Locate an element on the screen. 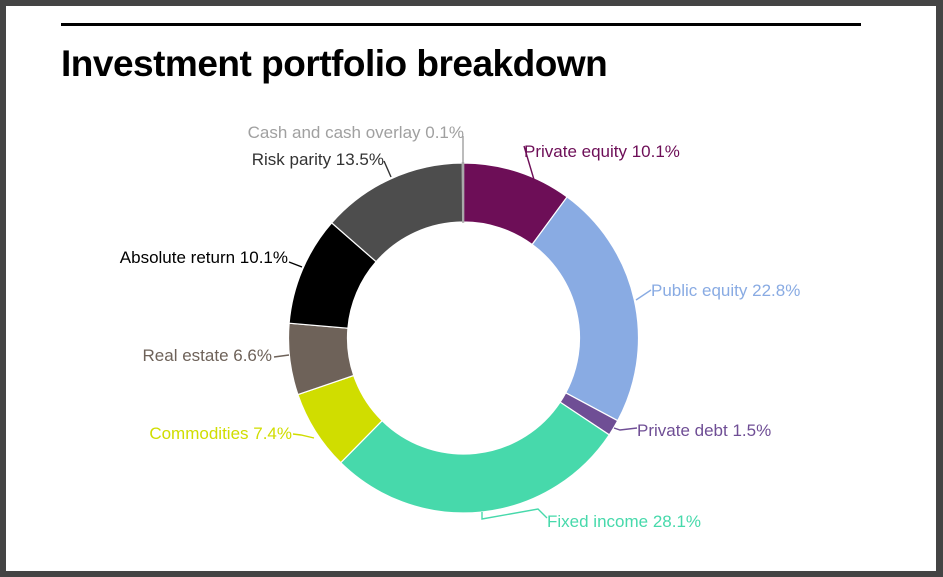  label-public-equity: Public equity 22.8% is located at coordinates (725, 290).